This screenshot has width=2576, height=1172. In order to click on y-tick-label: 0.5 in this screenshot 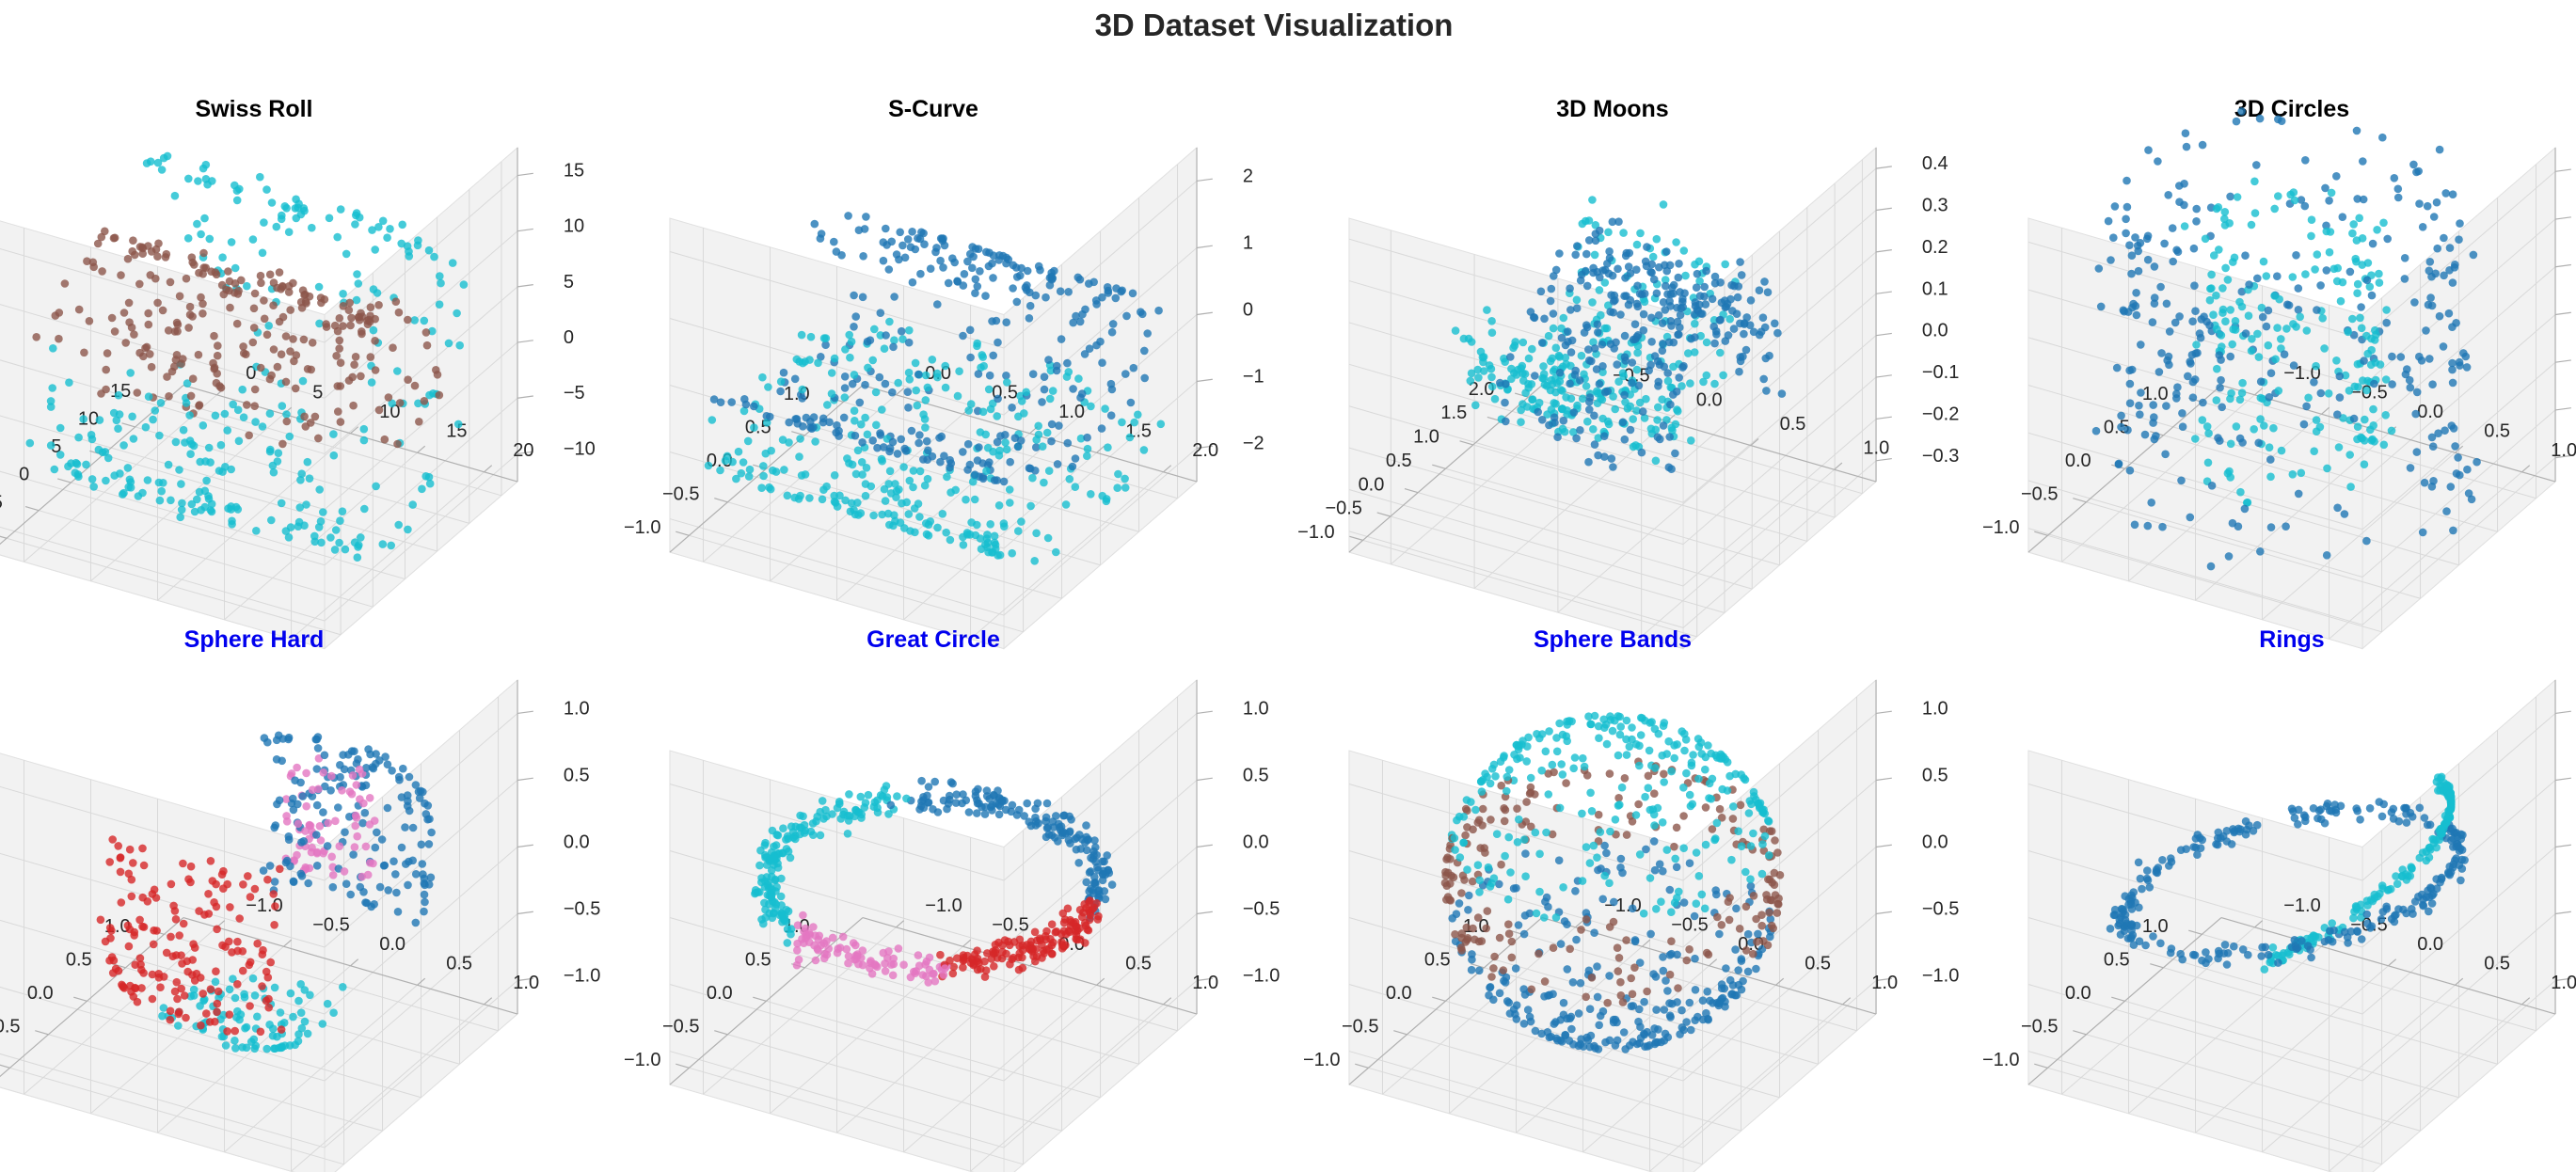, I will do `click(2497, 431)`.